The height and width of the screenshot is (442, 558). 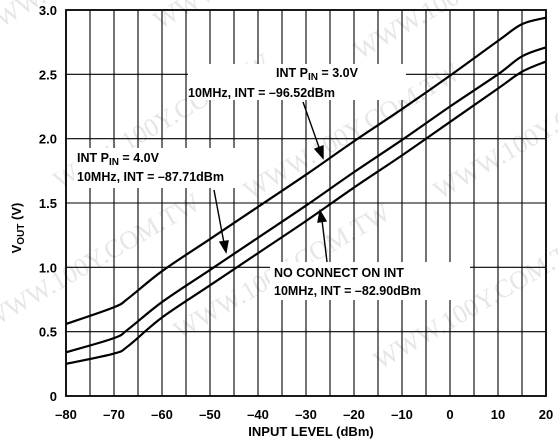 I want to click on y-tick-label: 1.5, so click(x=48, y=203).